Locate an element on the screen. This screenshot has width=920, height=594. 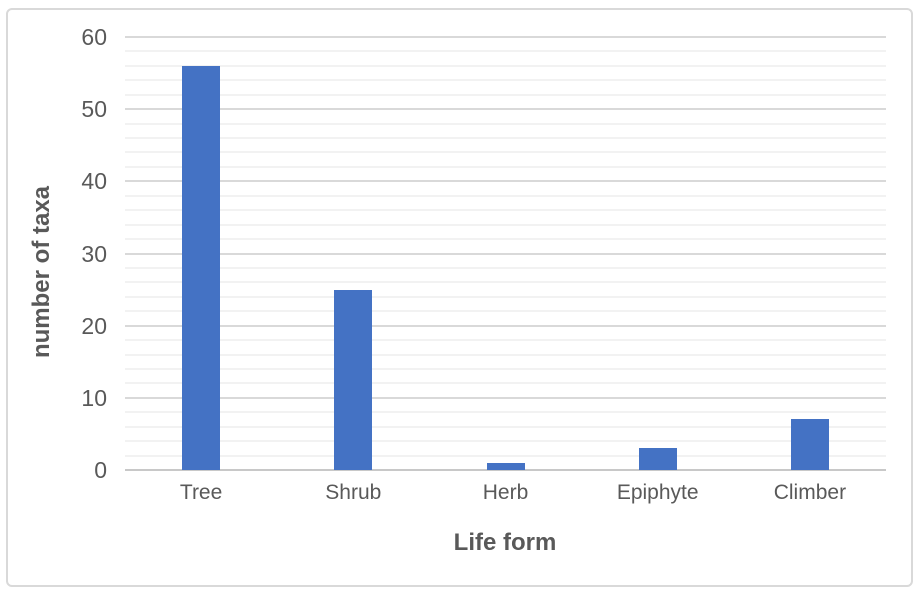
y-tick-label: 30 is located at coordinates (94, 253).